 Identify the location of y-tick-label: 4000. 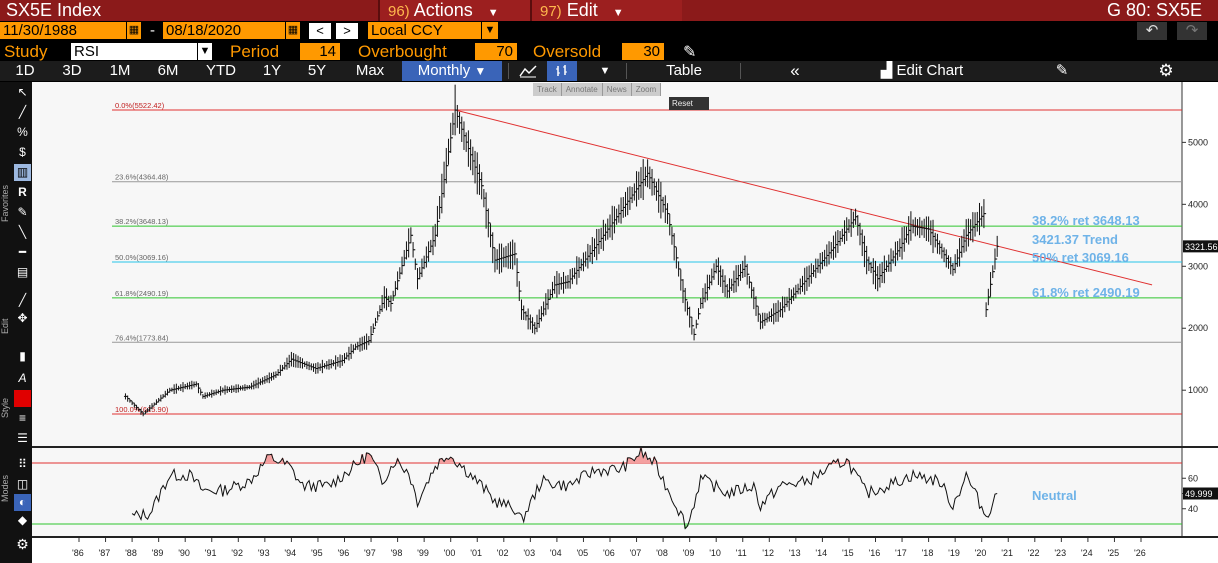
(1198, 204).